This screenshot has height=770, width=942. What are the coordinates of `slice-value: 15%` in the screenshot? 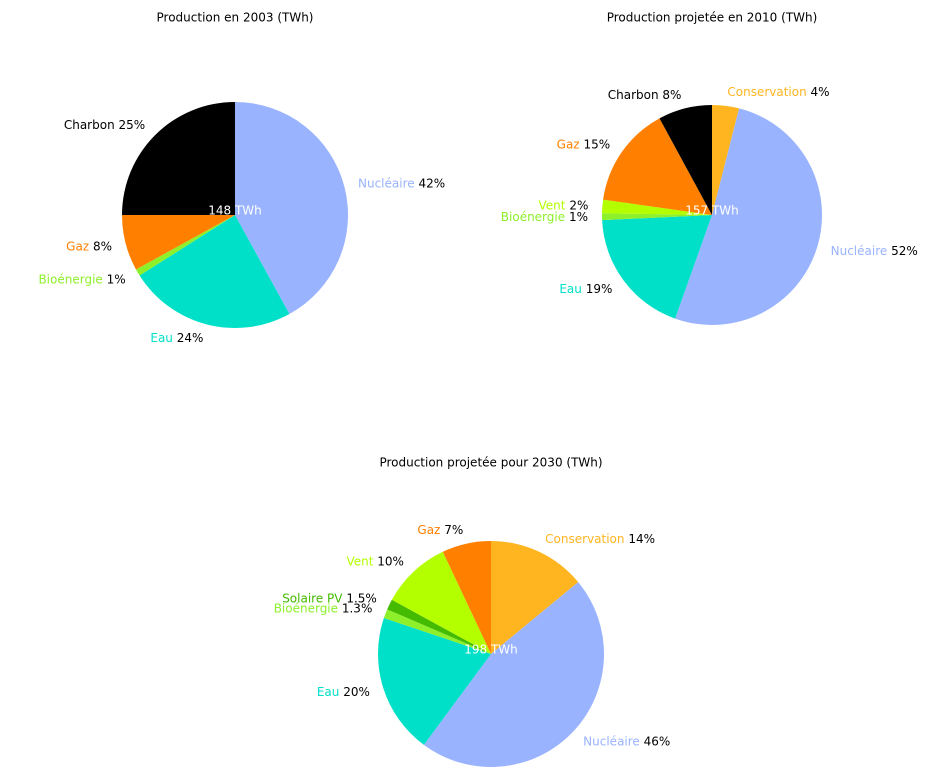 It's located at (596, 144).